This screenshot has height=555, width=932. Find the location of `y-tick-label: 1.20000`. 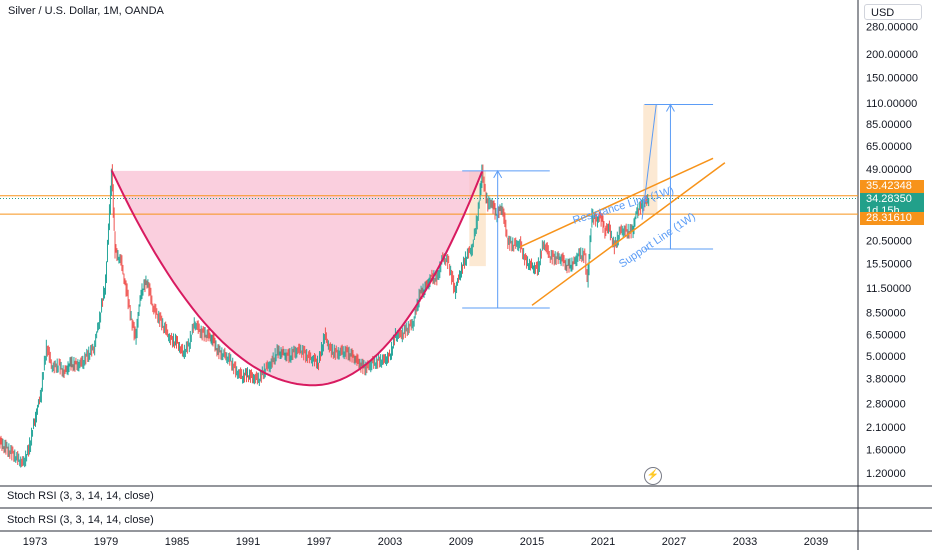

y-tick-label: 1.20000 is located at coordinates (886, 474).